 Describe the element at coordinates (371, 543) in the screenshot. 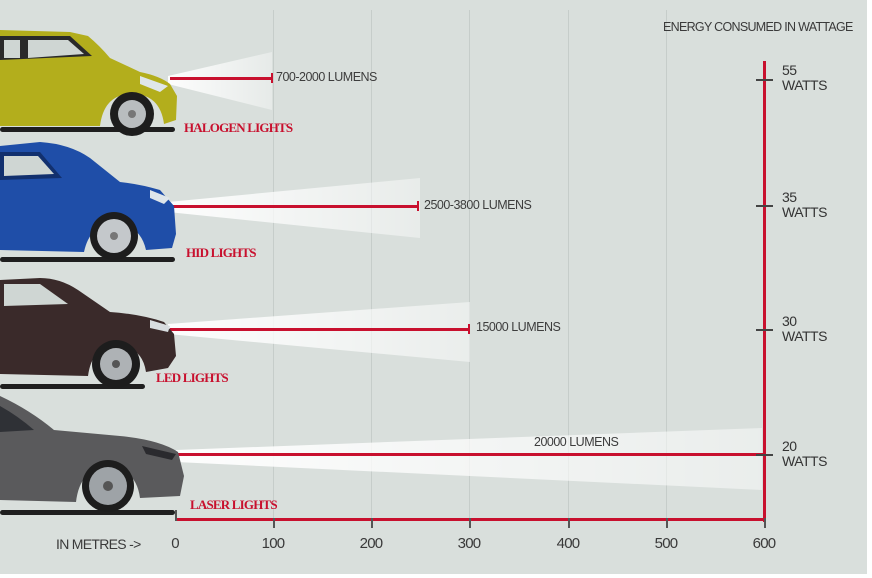

I see `x-label-200: 200` at that location.